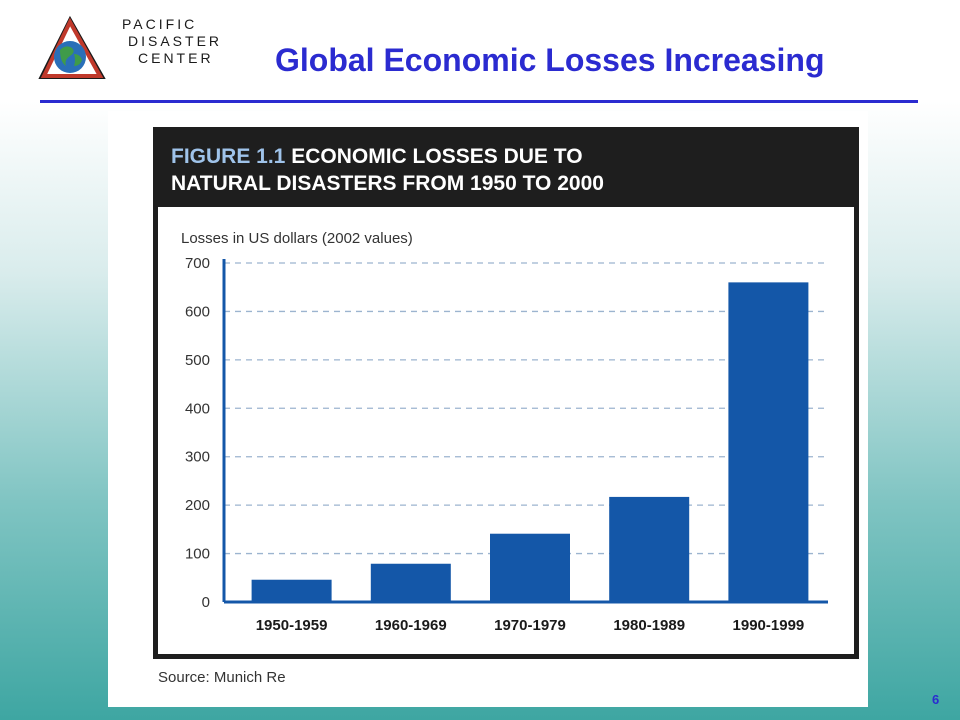  Describe the element at coordinates (197, 505) in the screenshot. I see `y-tick-label: 200` at that location.